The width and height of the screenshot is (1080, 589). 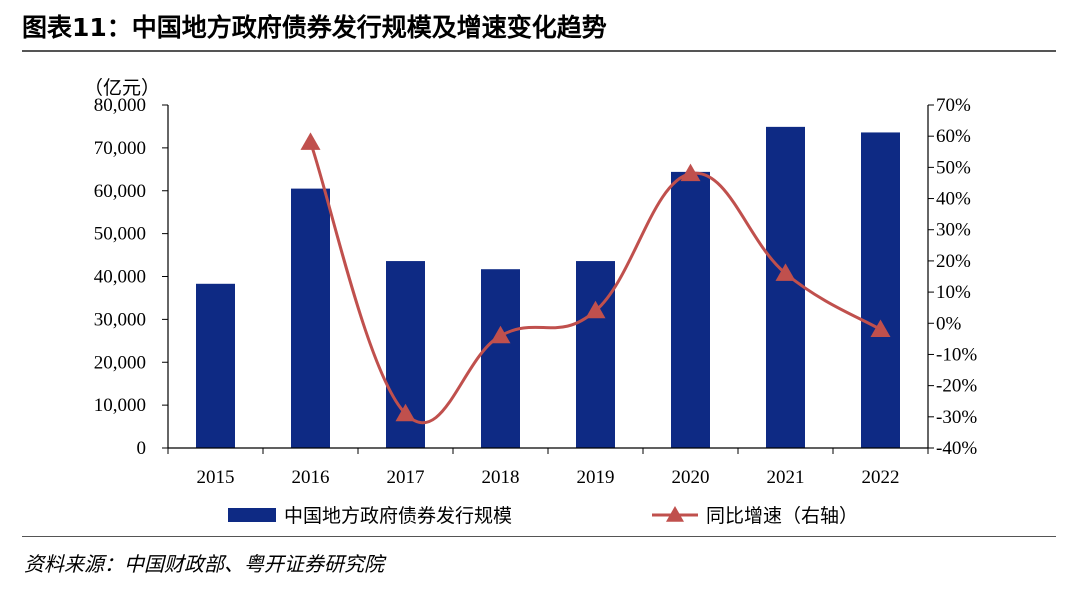 What do you see at coordinates (120, 105) in the screenshot?
I see `left-tick-label: 80,000` at bounding box center [120, 105].